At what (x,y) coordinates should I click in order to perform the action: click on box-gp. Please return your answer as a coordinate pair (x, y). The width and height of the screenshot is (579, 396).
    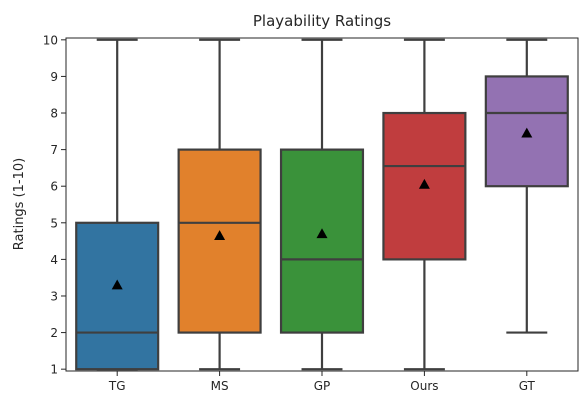
    Looking at the image, I should click on (322, 241).